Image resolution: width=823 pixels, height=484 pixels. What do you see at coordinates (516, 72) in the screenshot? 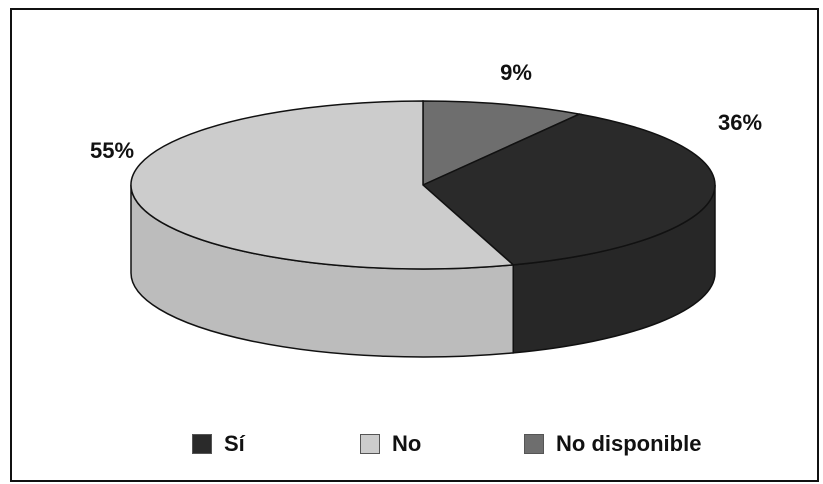
I see `data-label-no-disponible: 9%` at bounding box center [516, 72].